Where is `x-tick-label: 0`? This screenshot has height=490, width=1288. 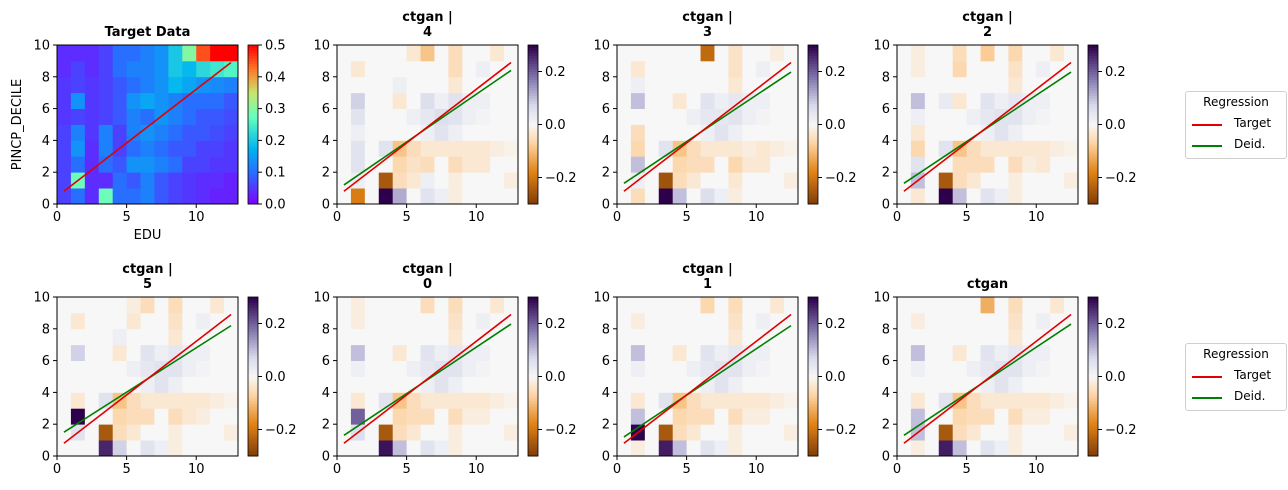 x-tick-label: 0 is located at coordinates (57, 217).